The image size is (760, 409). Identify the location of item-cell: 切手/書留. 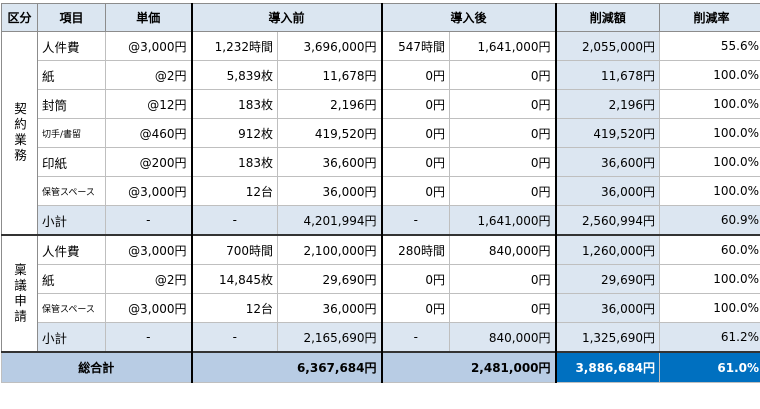
(71, 133).